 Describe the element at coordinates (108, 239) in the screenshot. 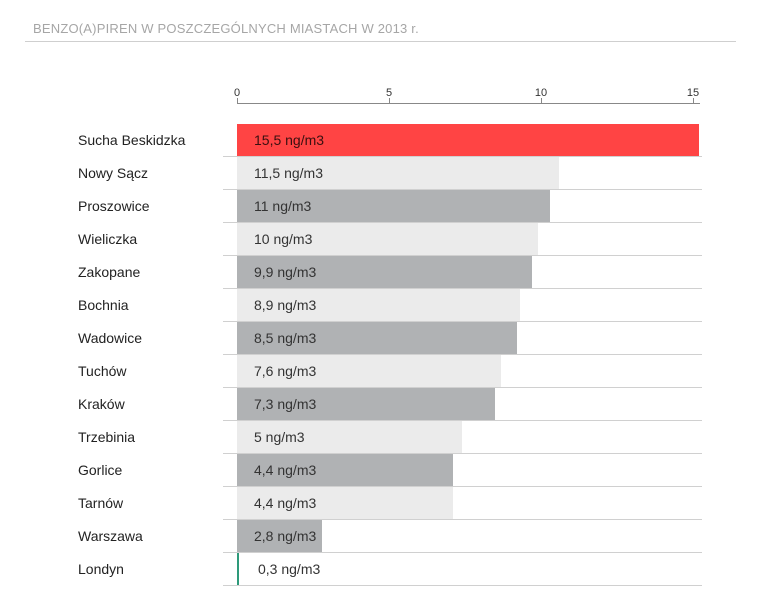

I see `category-label: Wieliczka` at that location.